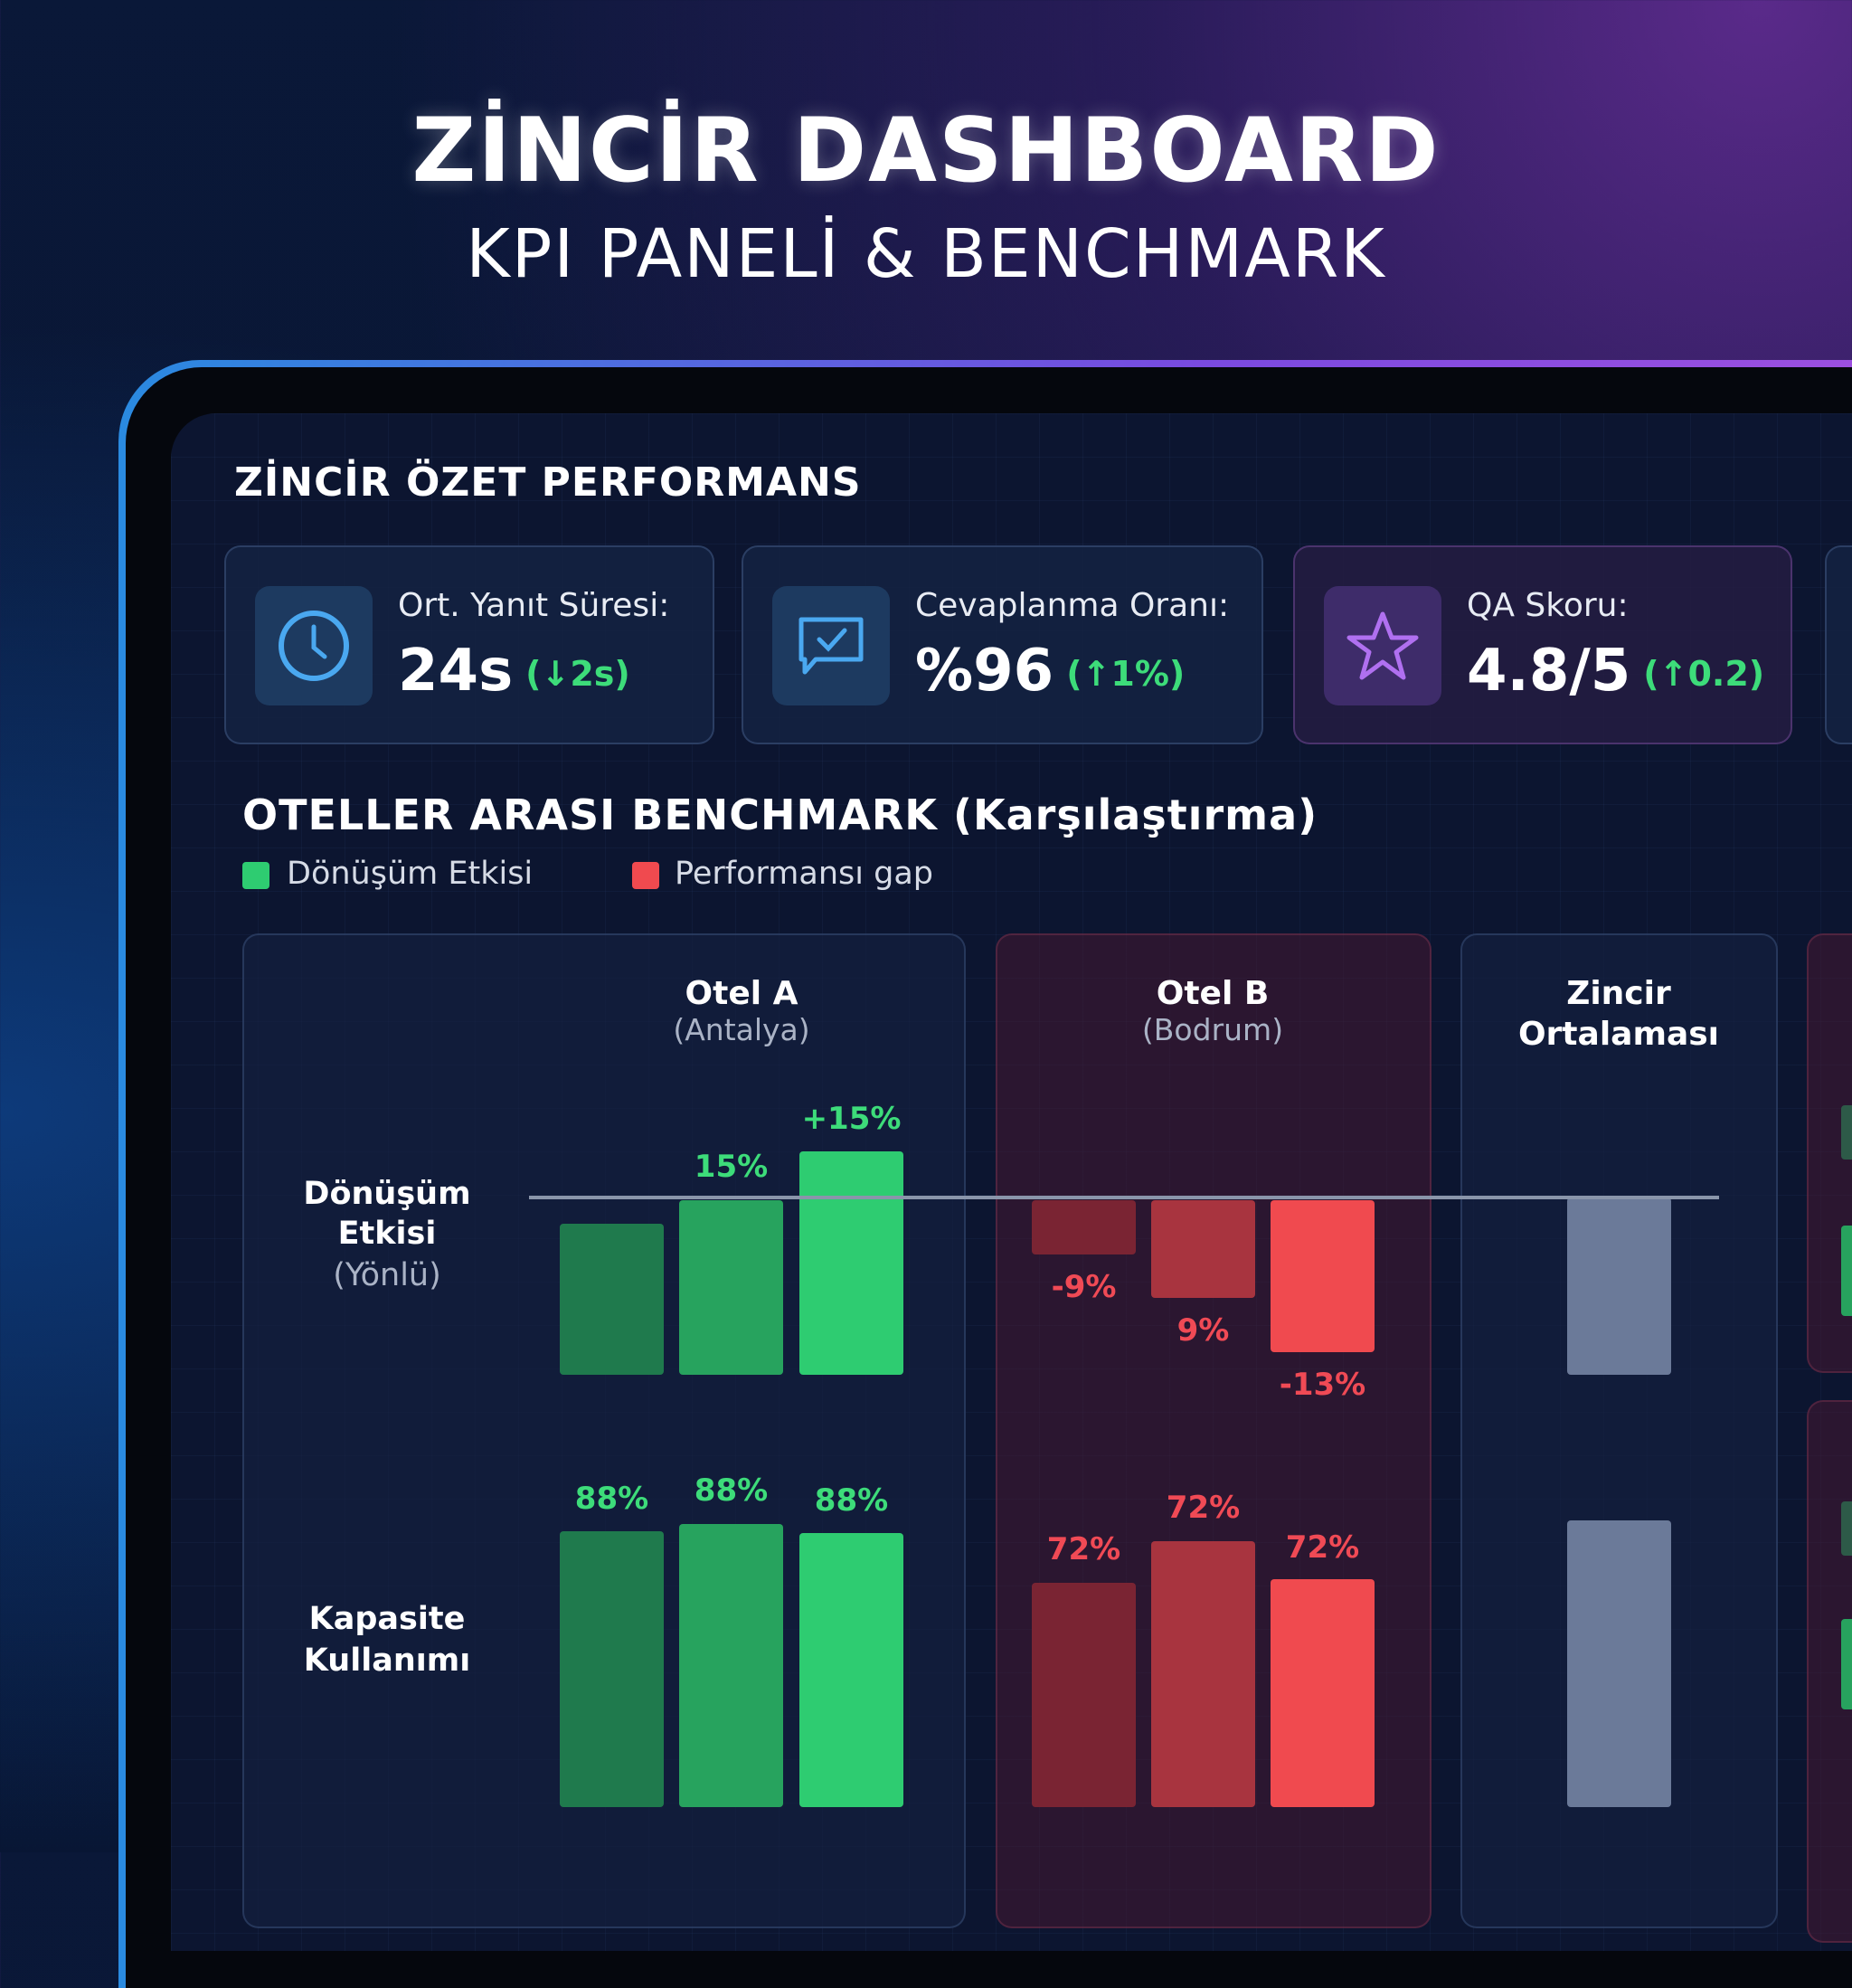 This screenshot has width=1852, height=1988. I want to click on legend-swatch-green, so click(256, 876).